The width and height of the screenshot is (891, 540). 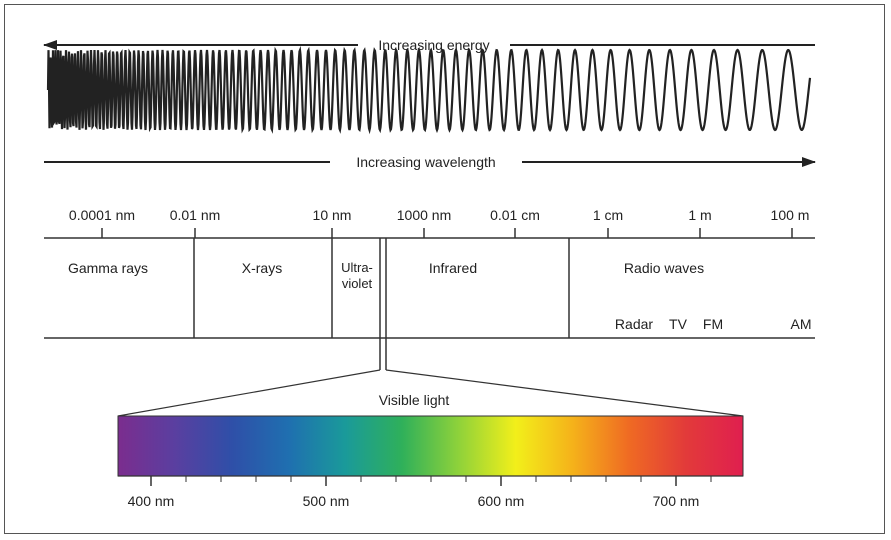 What do you see at coordinates (102, 215) in the screenshot?
I see `scale-tick-label: 0.0001 nm` at bounding box center [102, 215].